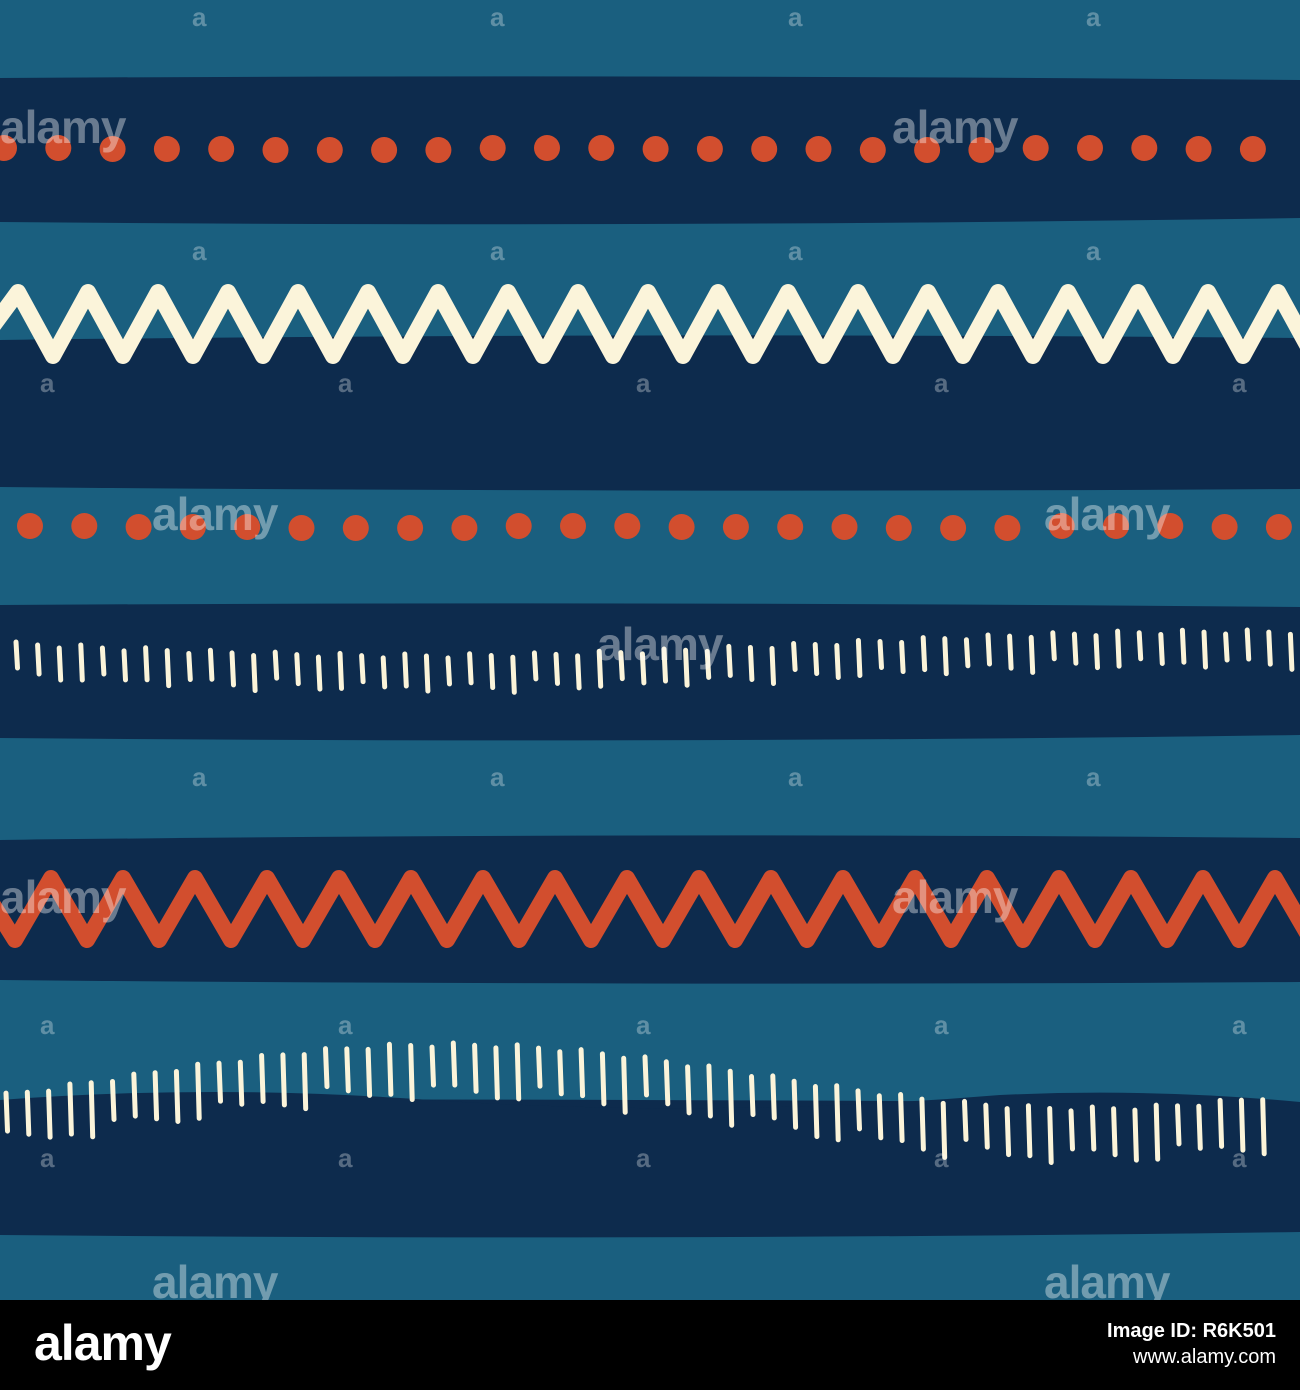 This screenshot has height=1390, width=1300. I want to click on navy-band, so click(650, 672).